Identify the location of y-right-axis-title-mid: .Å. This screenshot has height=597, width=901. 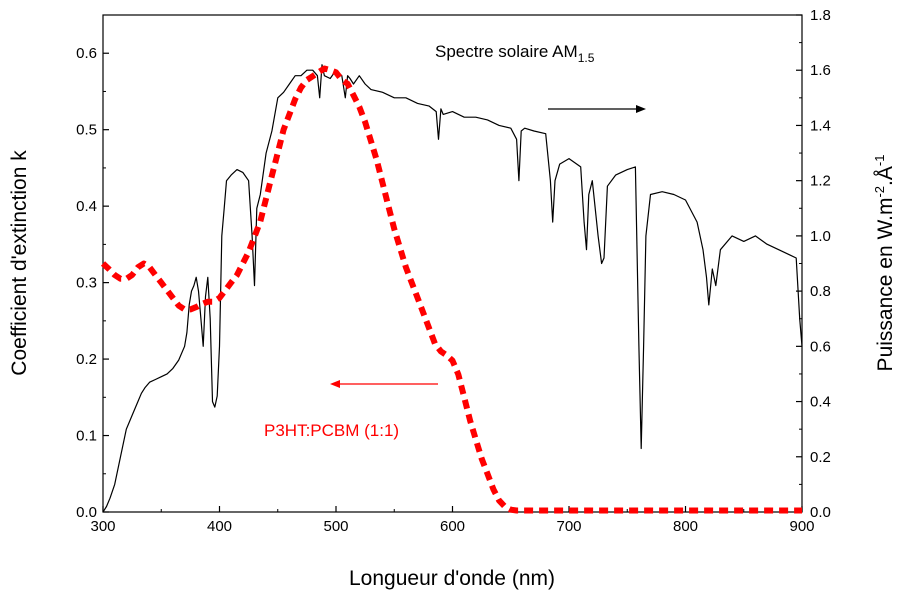
(885, 176).